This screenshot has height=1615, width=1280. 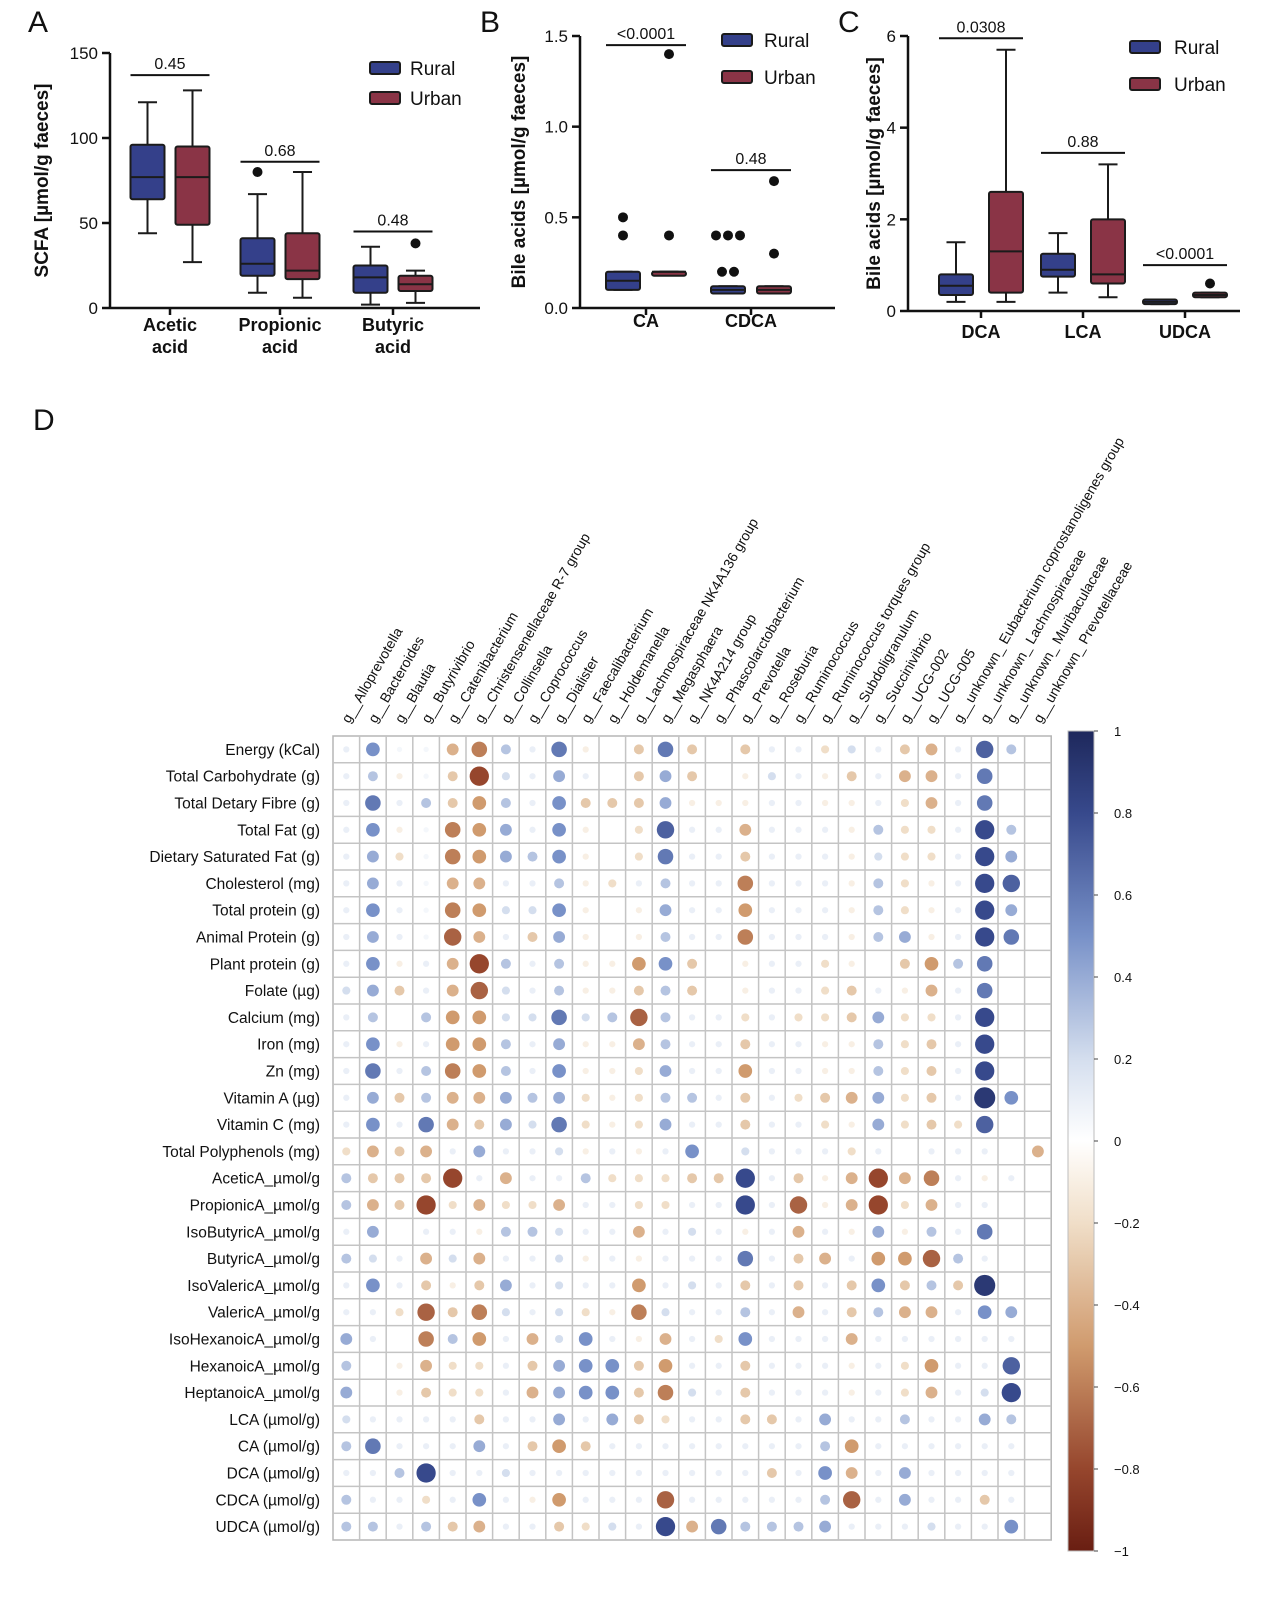 What do you see at coordinates (1123, 1059) in the screenshot?
I see `colorbar-tick-label: 0.2` at bounding box center [1123, 1059].